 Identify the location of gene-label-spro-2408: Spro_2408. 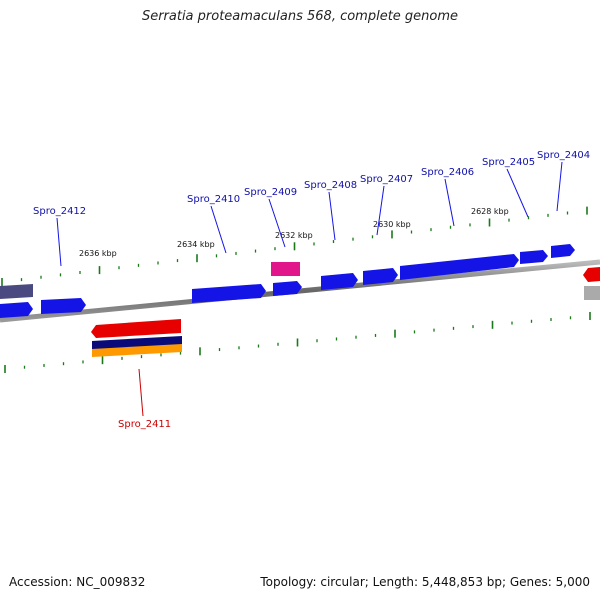
(330, 185).